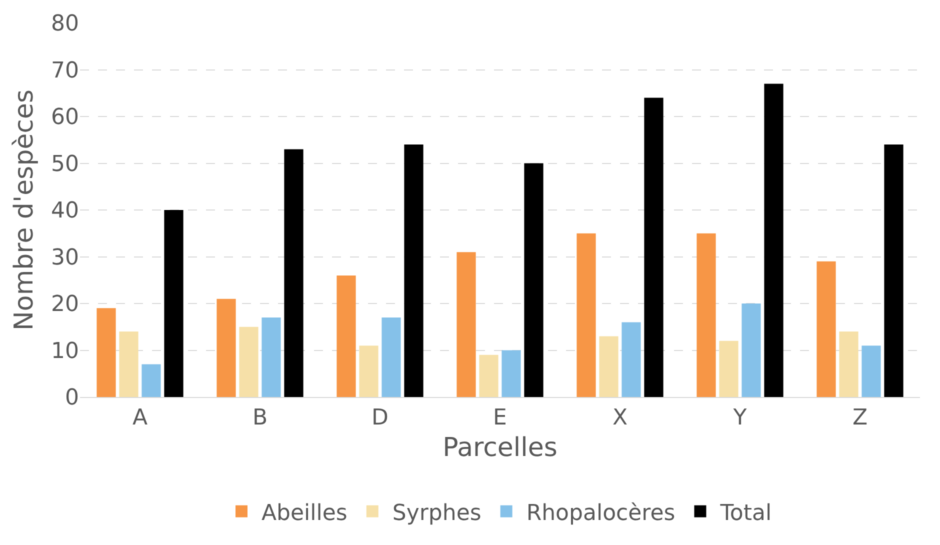  What do you see at coordinates (65, 351) in the screenshot?
I see `y-tick-label: 10` at bounding box center [65, 351].